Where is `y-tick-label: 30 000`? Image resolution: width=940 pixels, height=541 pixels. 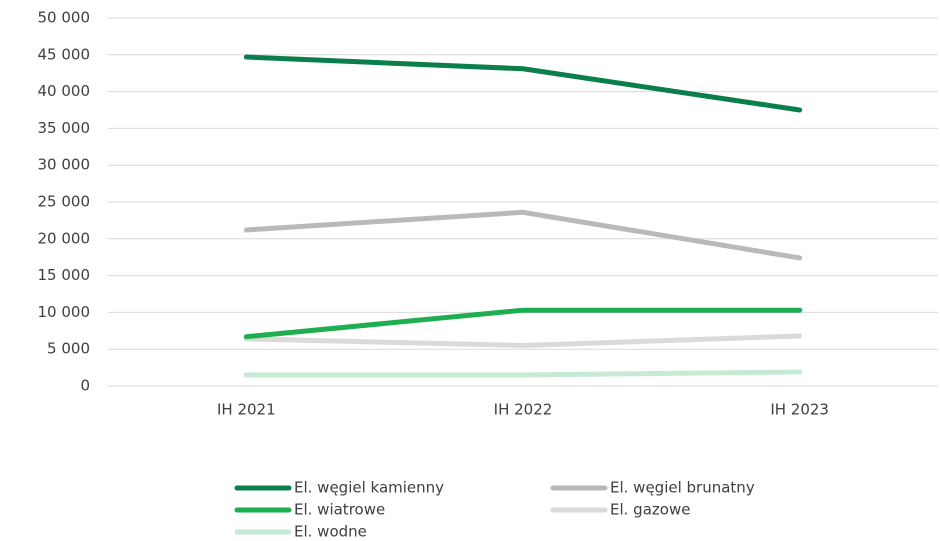 y-tick-label: 30 000 is located at coordinates (64, 165).